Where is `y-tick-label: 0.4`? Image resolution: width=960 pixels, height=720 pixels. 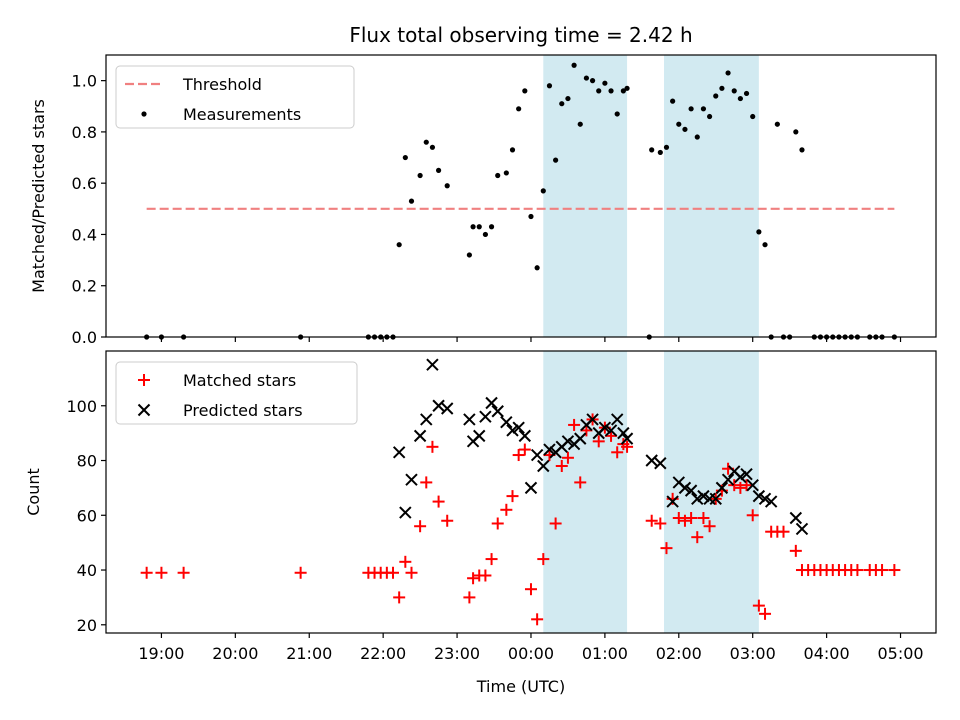 y-tick-label: 0.4 is located at coordinates (84, 234).